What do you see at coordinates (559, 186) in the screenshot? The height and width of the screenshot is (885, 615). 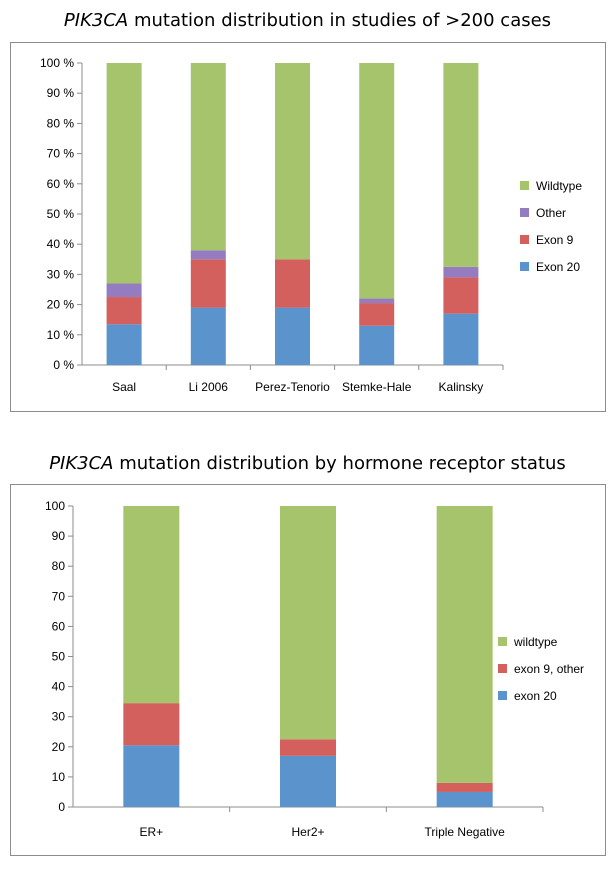 I see `legend-label: Wildtype` at bounding box center [559, 186].